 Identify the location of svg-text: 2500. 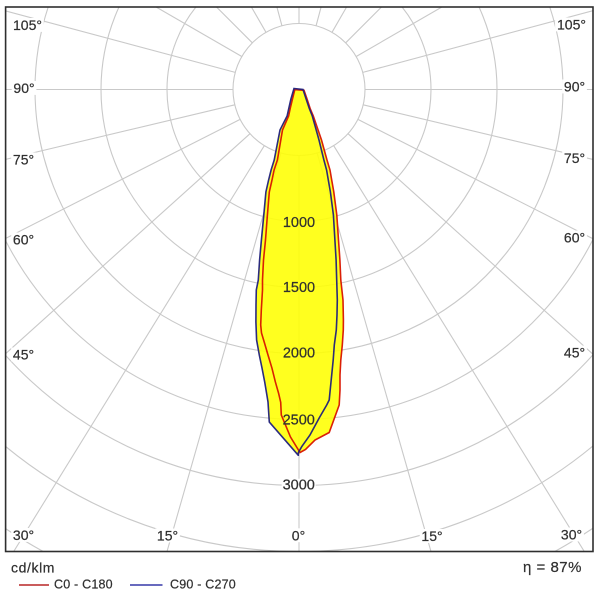
(299, 421).